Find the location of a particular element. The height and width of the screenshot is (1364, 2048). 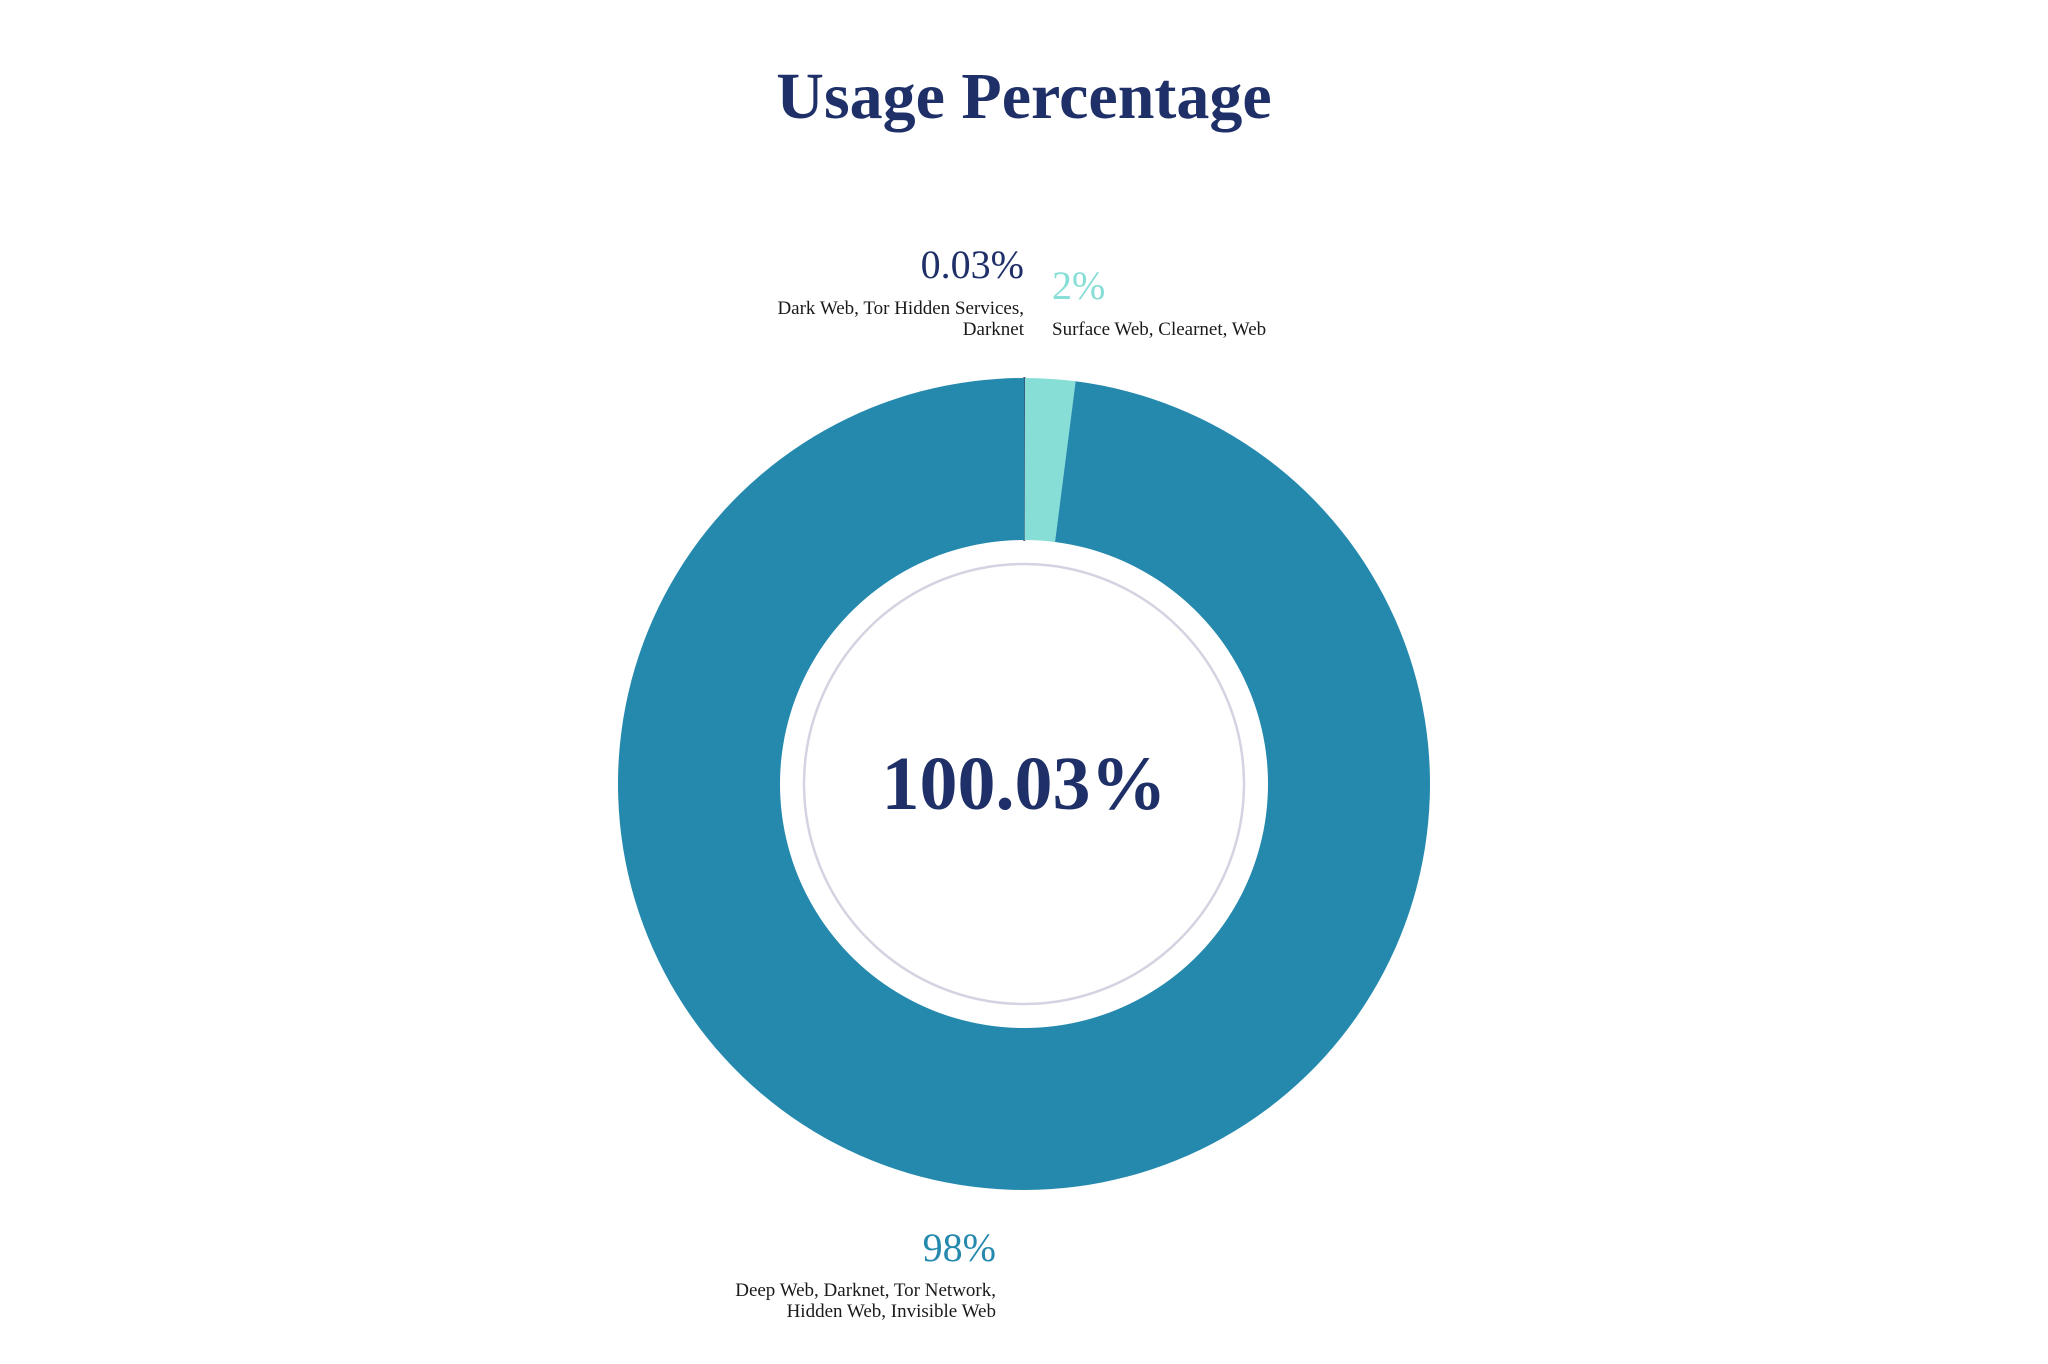

slice-category-label: Darknet is located at coordinates (994, 329).